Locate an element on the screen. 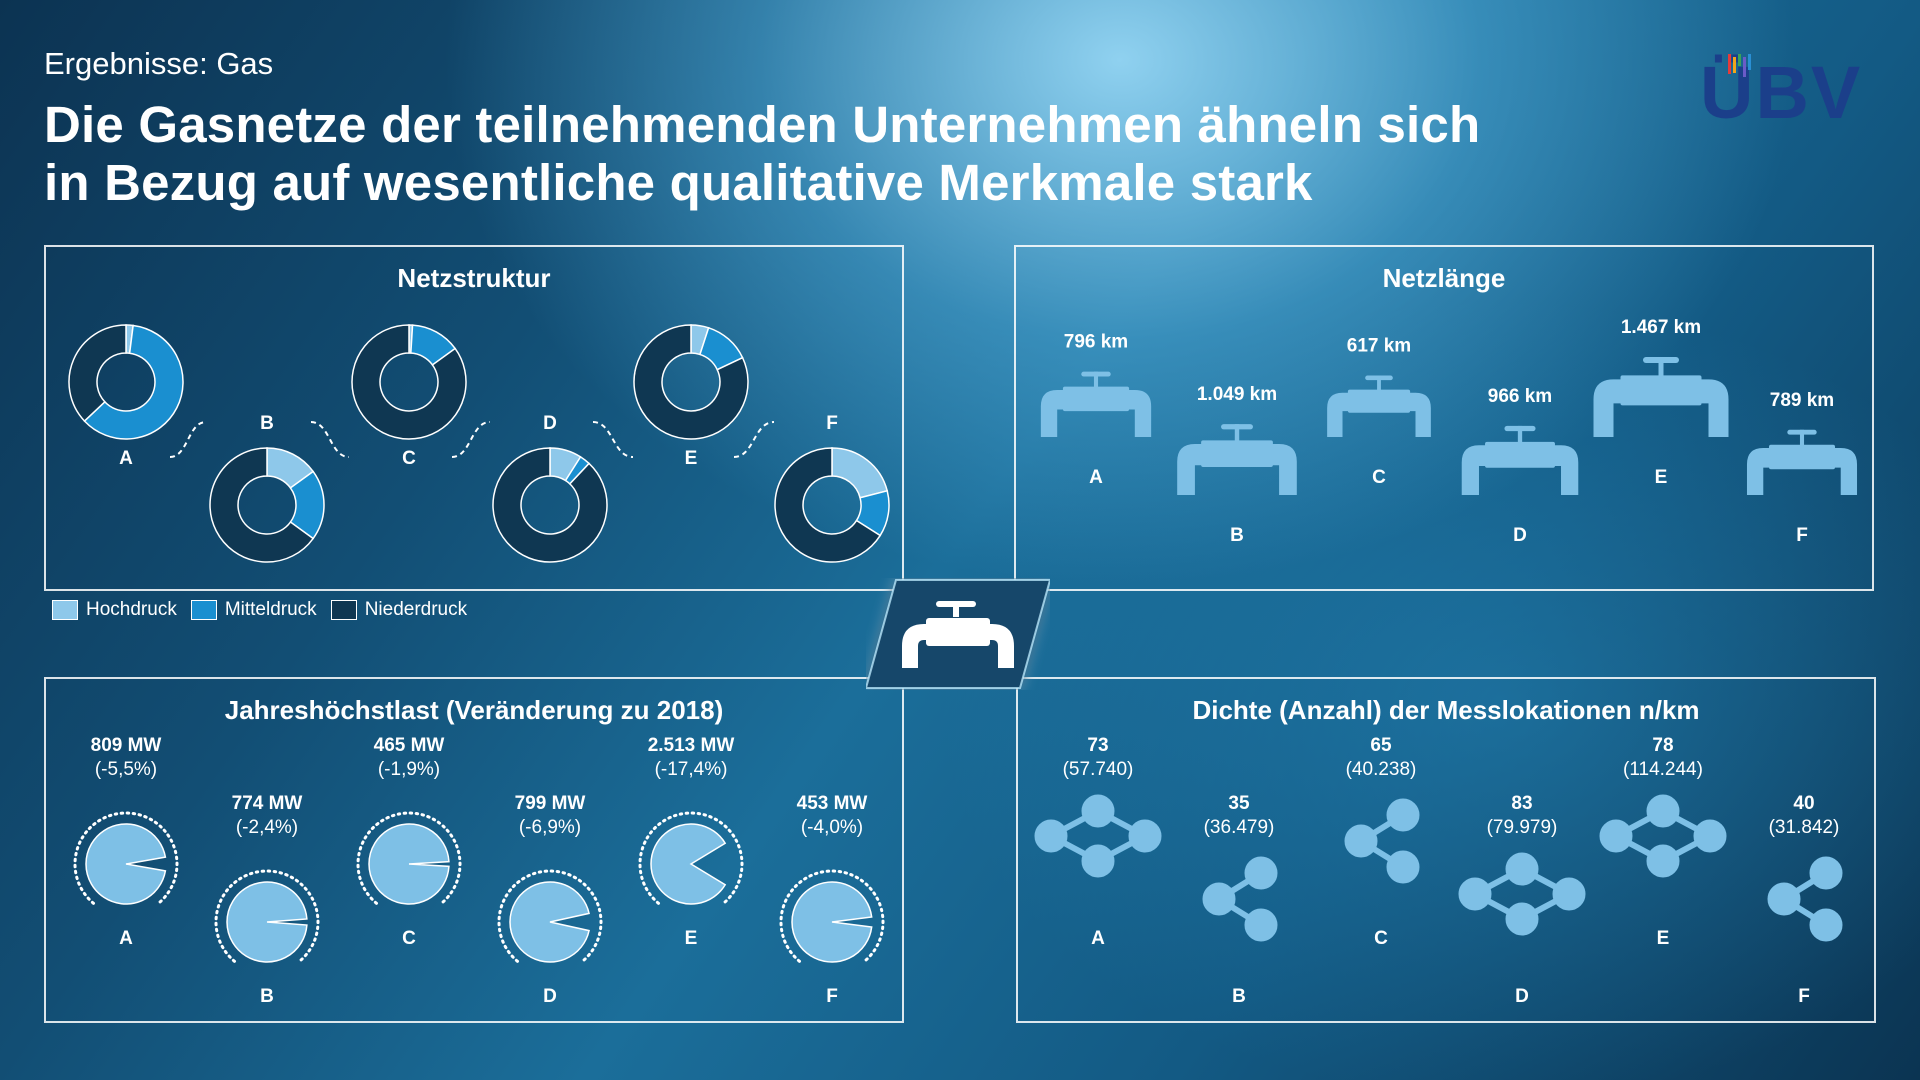 This screenshot has height=1080, width=1920. length-label-e: E is located at coordinates (1661, 477).